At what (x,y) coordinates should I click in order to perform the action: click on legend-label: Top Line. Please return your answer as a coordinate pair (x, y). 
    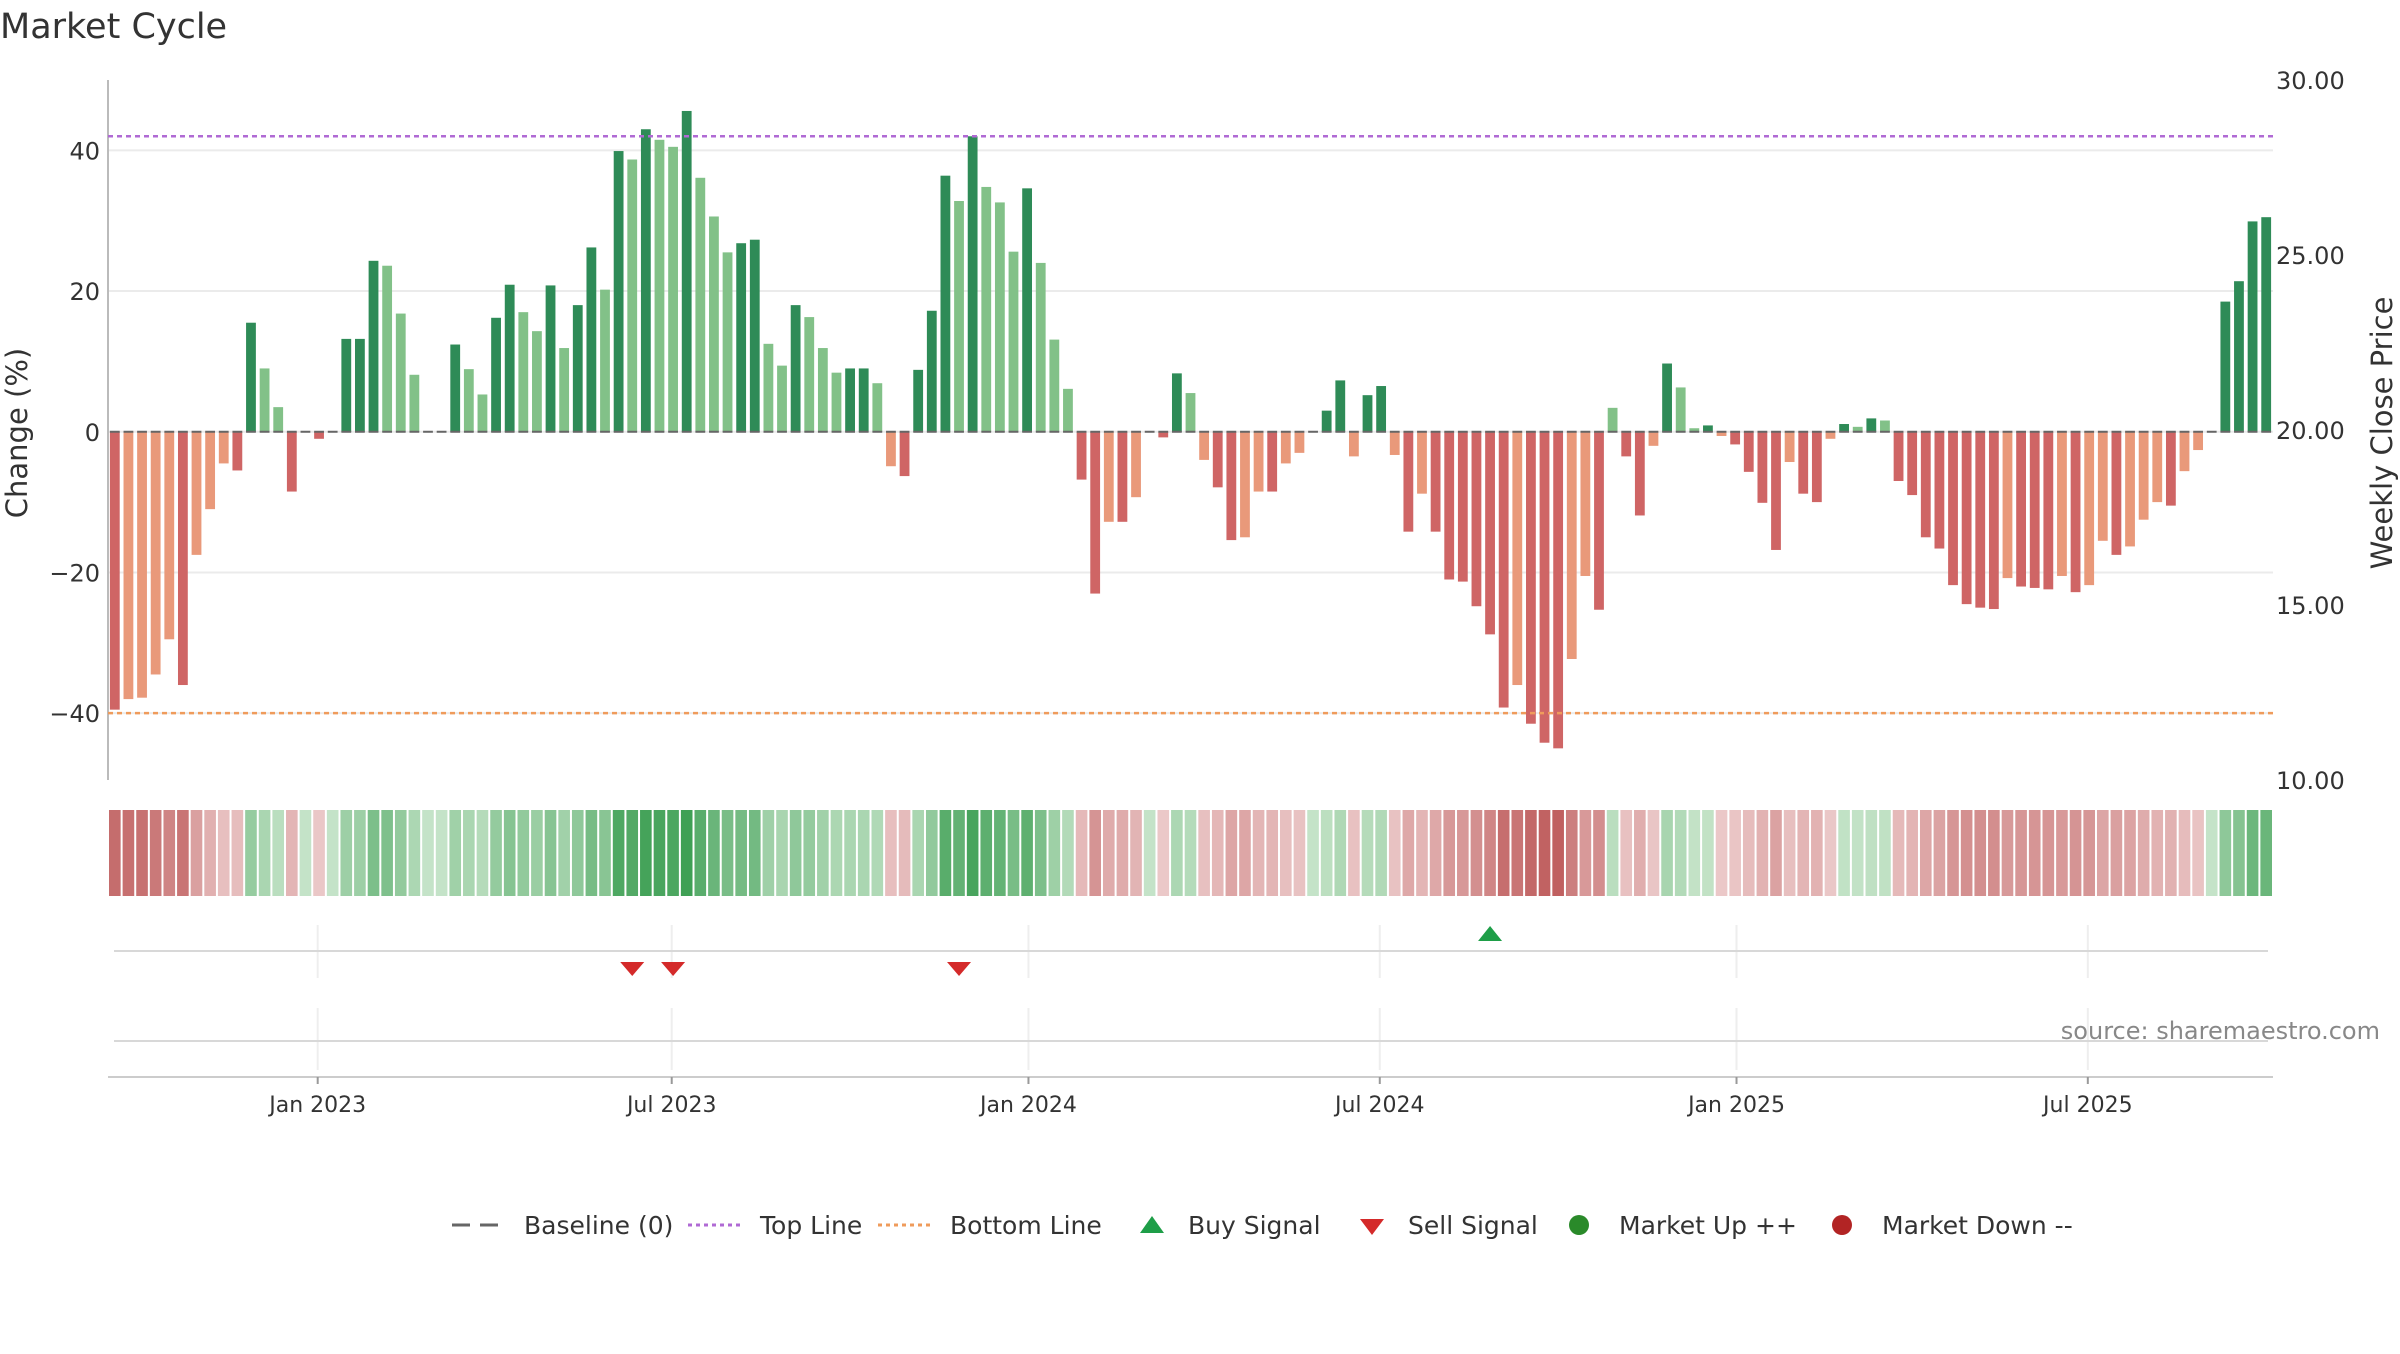
    Looking at the image, I should click on (810, 1225).